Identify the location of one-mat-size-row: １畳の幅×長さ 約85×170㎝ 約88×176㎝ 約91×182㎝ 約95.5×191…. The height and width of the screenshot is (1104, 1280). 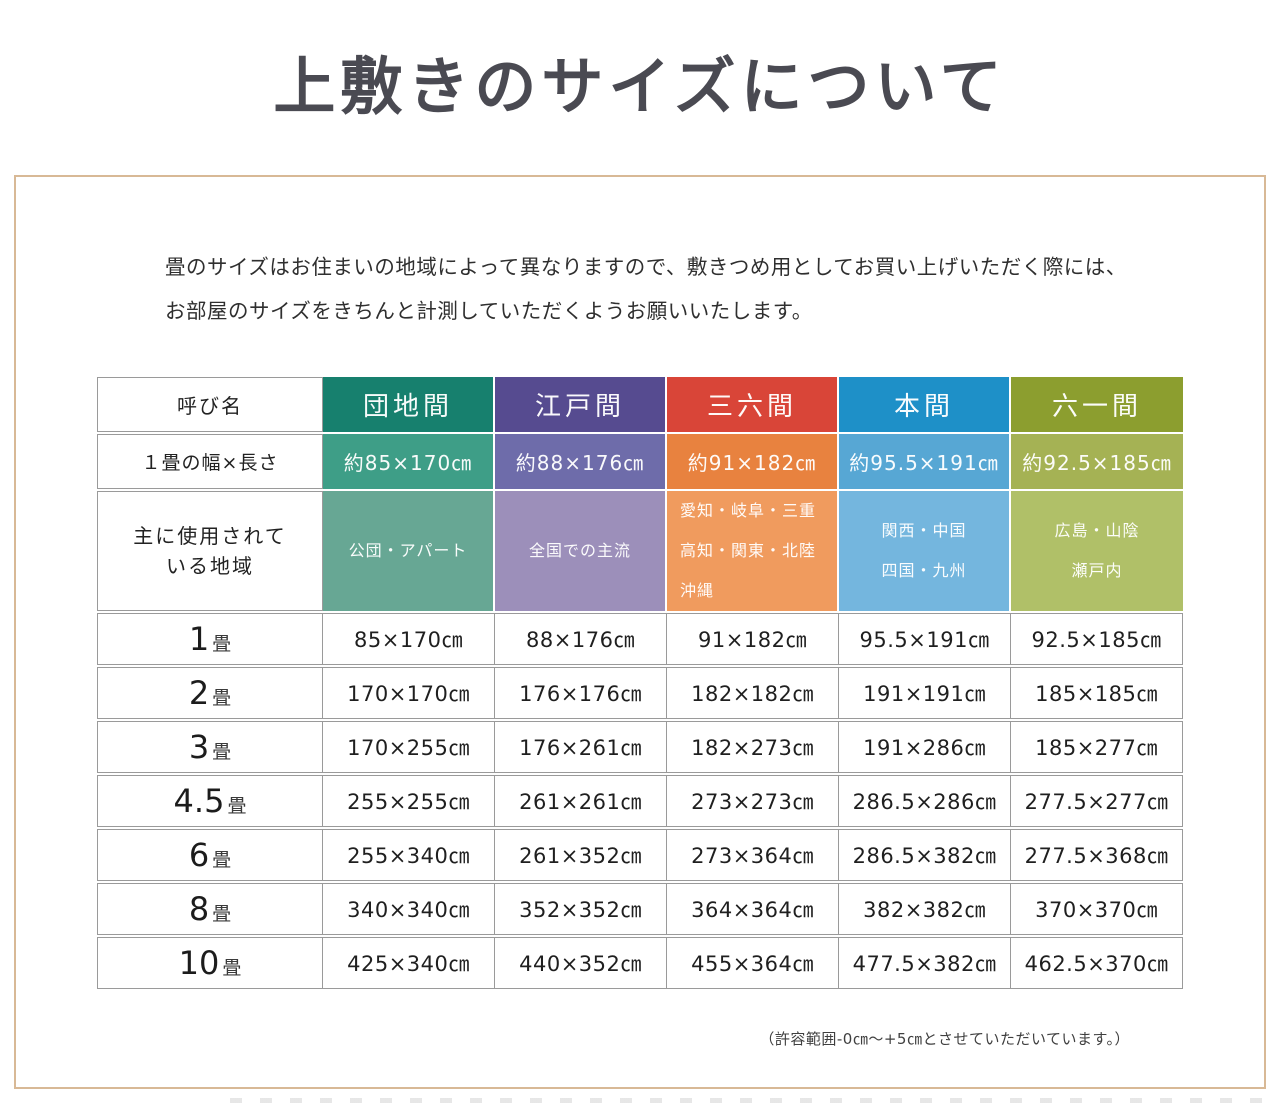
(640, 461).